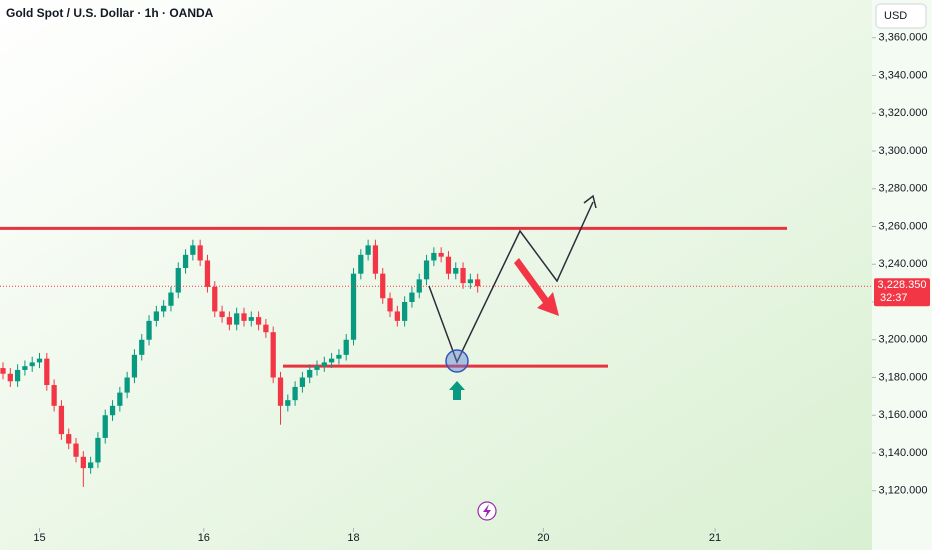 The image size is (932, 550). What do you see at coordinates (903, 491) in the screenshot?
I see `y-tick-label: 3,120.000` at bounding box center [903, 491].